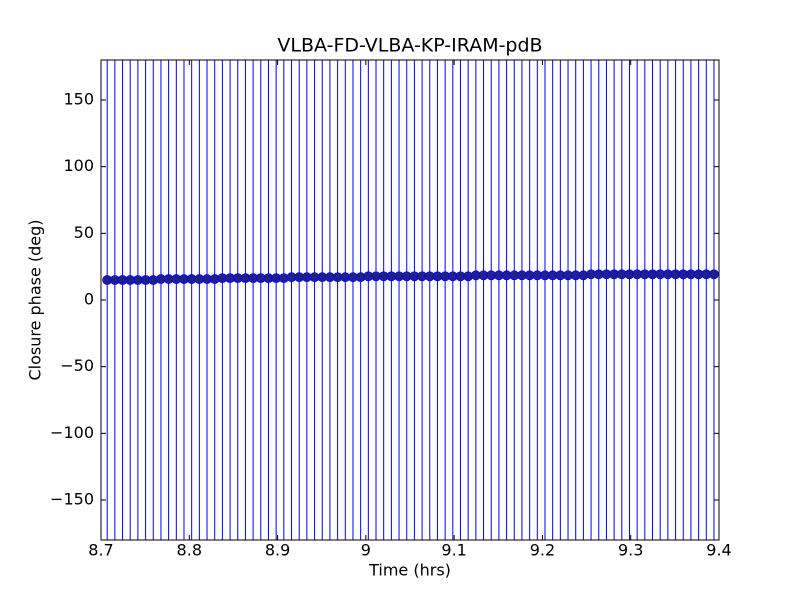 This screenshot has width=800, height=600. What do you see at coordinates (78, 99) in the screenshot?
I see `y-tick-label: 150` at bounding box center [78, 99].